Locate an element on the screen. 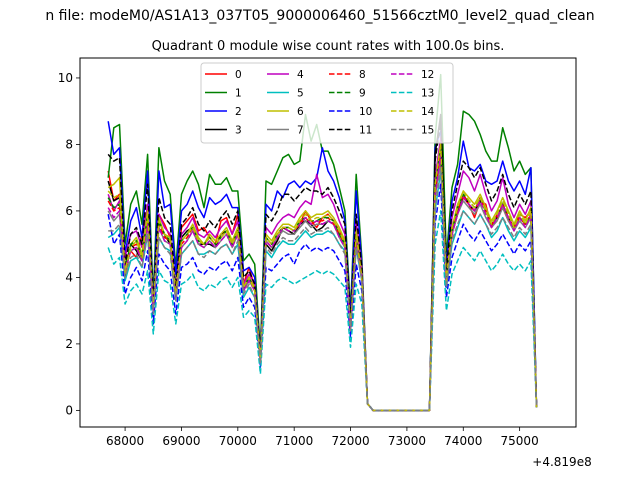 The width and height of the screenshot is (640, 480). legend-label-10: 10 is located at coordinates (365, 112).